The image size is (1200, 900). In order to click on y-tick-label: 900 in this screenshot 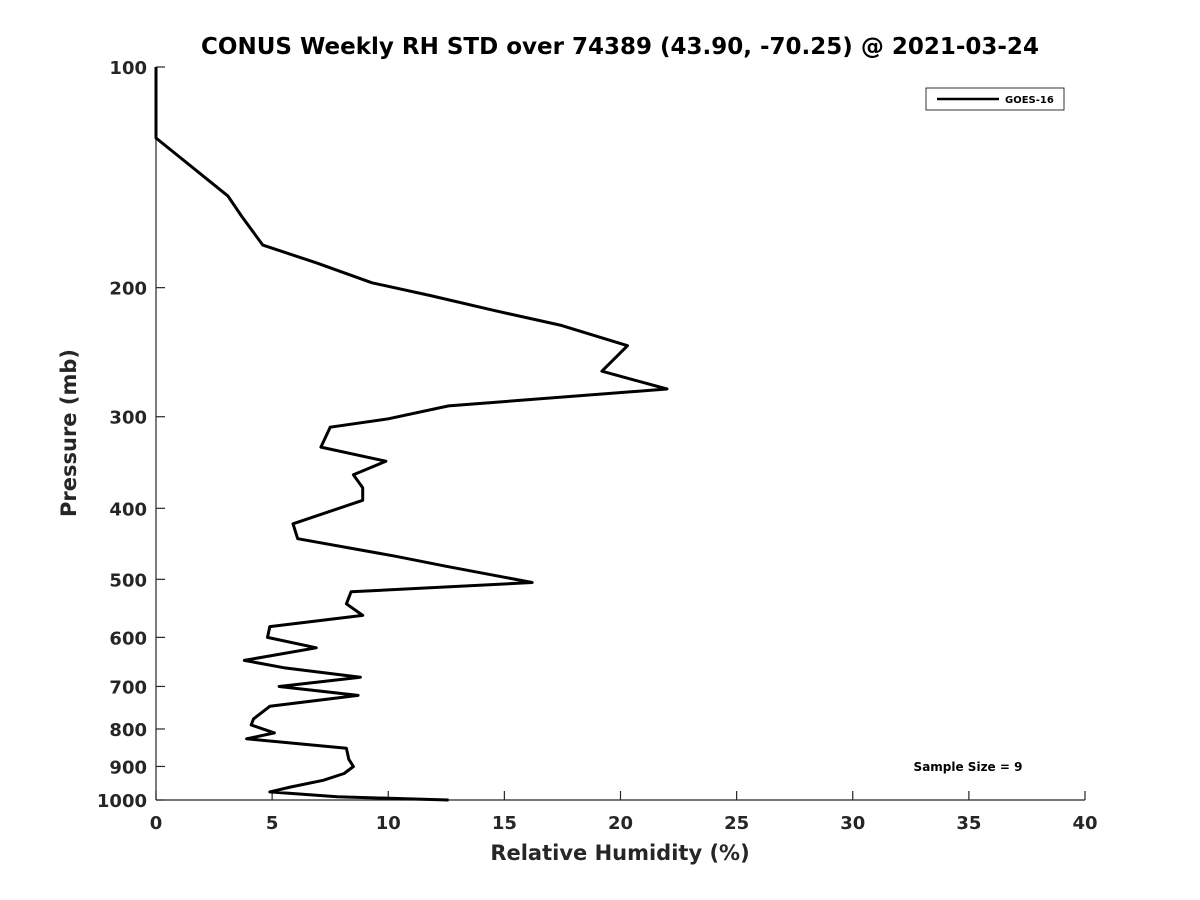, I will do `click(128, 767)`.